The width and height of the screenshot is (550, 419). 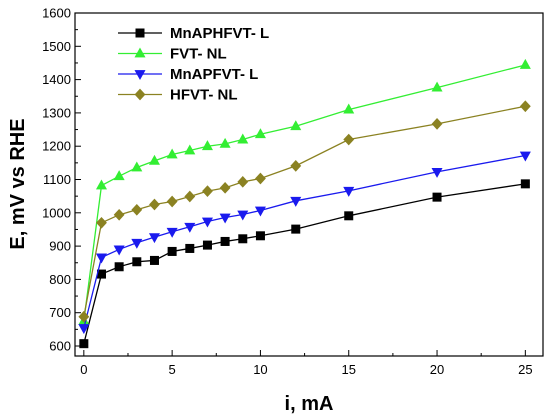 I want to click on y-tick-label: 600, so click(x=60, y=346).